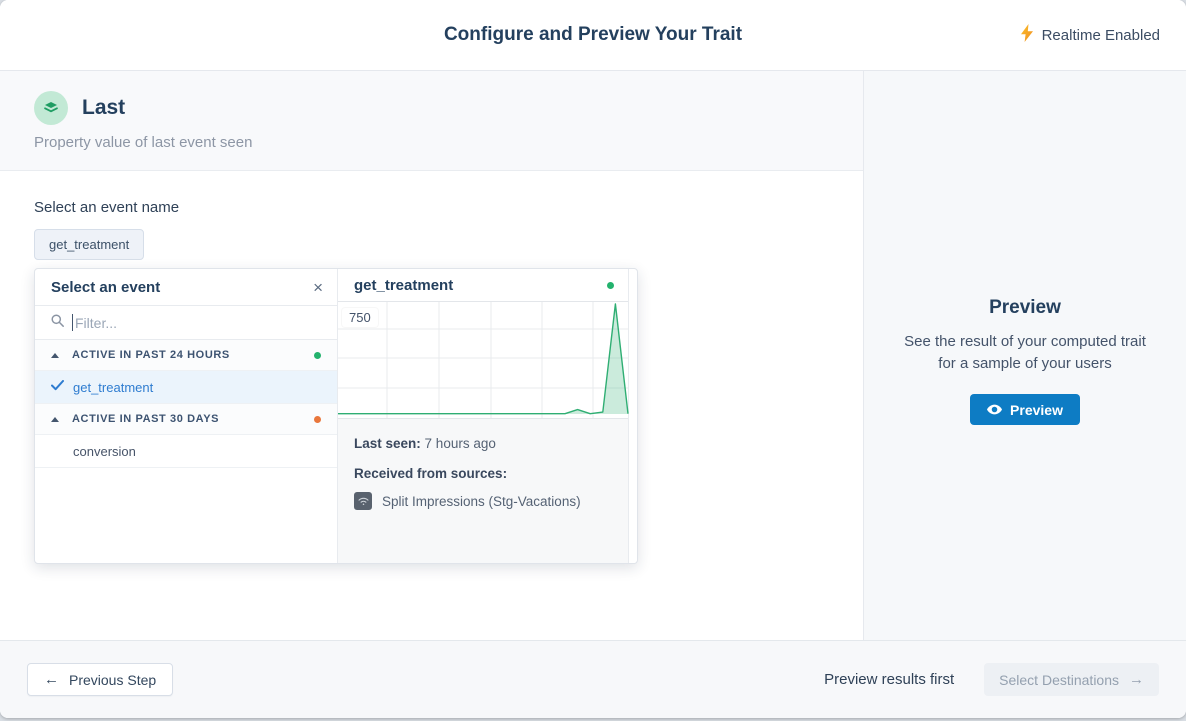 The height and width of the screenshot is (721, 1186). I want to click on last-seen-line: Last seen: 7 hours ago, so click(483, 443).